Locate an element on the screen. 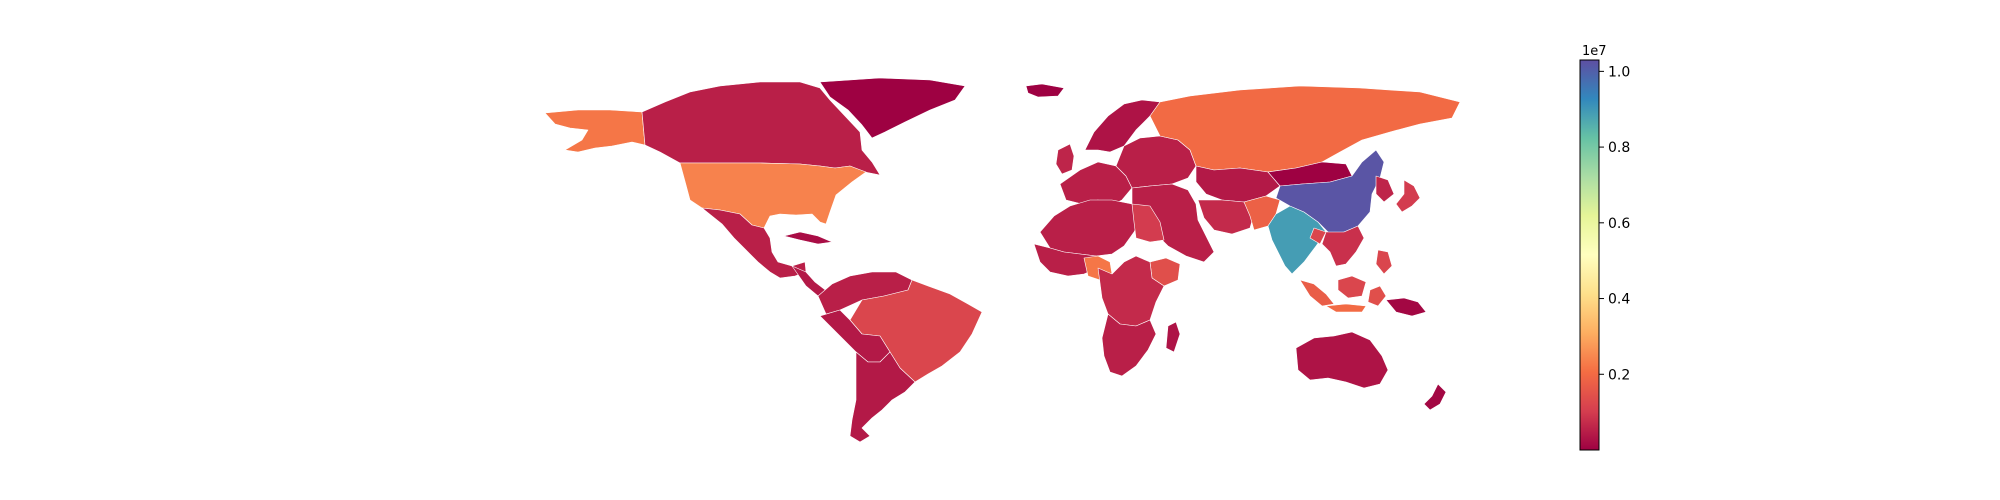 This screenshot has height=500, width=2000. region-southern-africa is located at coordinates (1129, 345).